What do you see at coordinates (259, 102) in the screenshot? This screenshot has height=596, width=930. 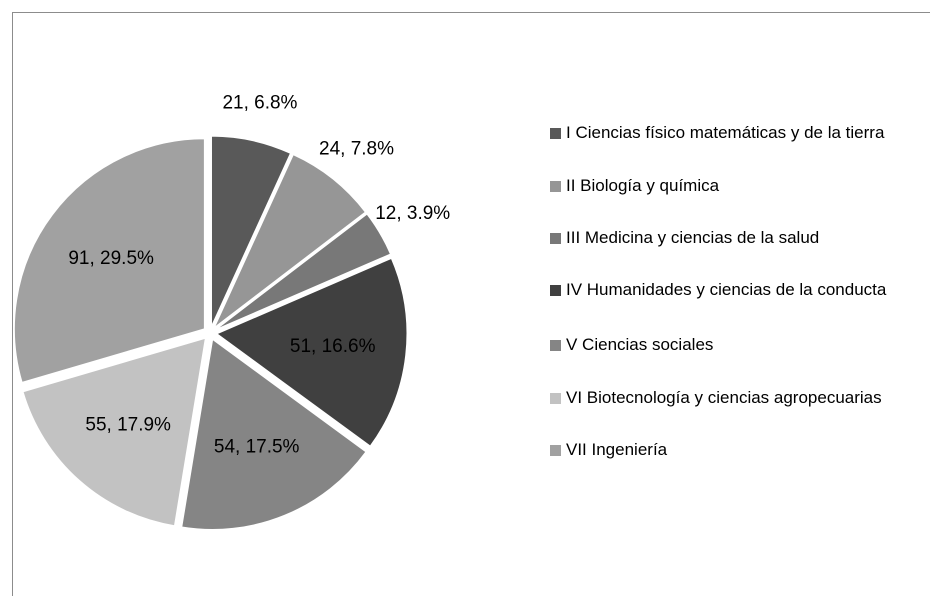 I see `data-label: 21, 6.8%` at bounding box center [259, 102].